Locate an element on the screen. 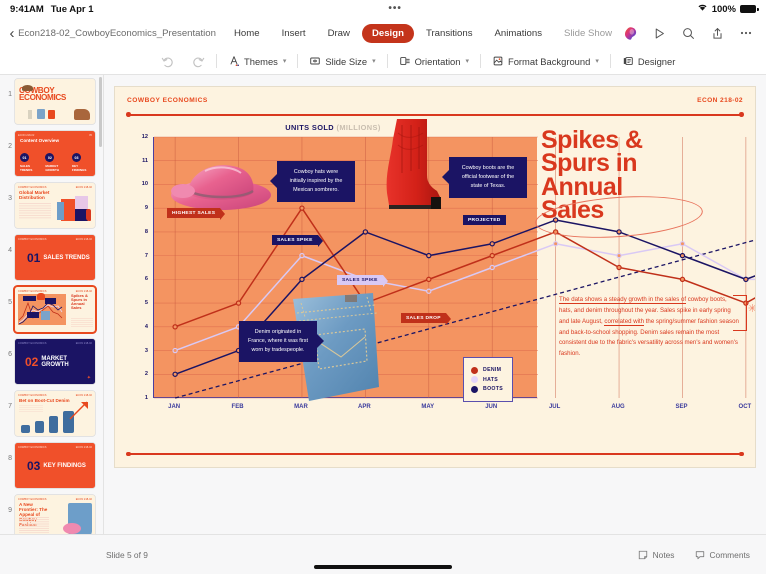 The width and height of the screenshot is (766, 574). comments-button: Comments is located at coordinates (723, 554).